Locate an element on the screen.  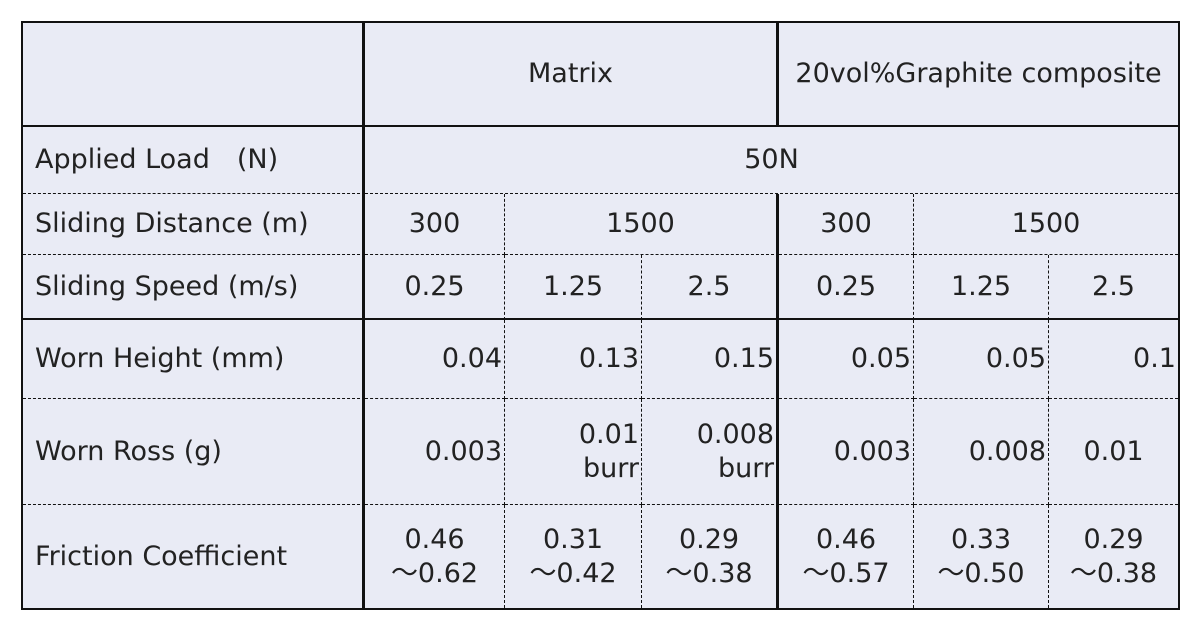
data-cell: 0.01 is located at coordinates (1113, 452).